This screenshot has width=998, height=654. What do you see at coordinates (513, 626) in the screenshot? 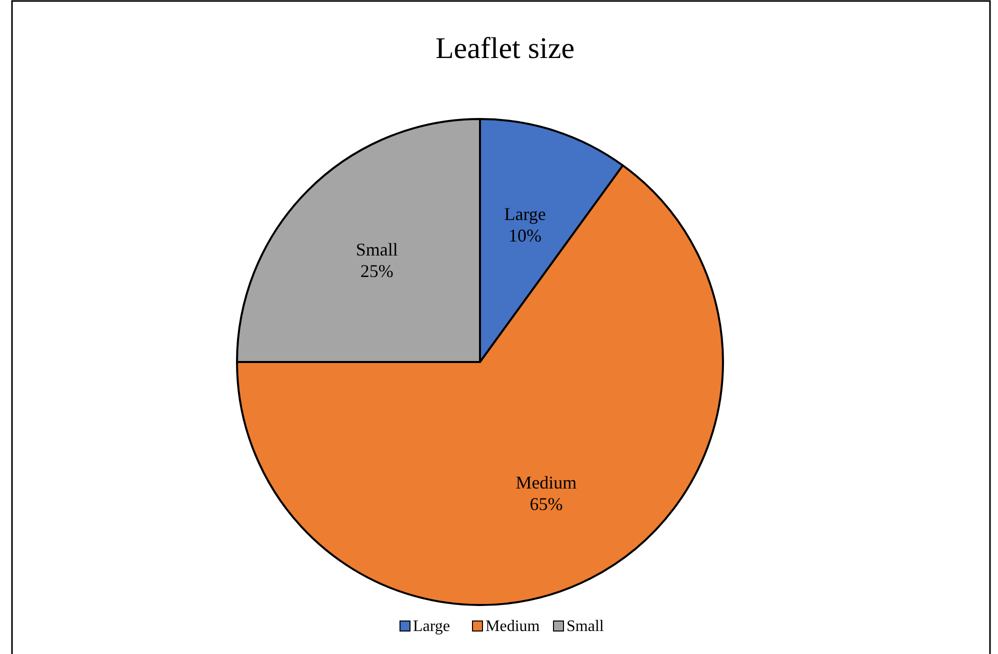
I see `legend-label: Medium` at bounding box center [513, 626].